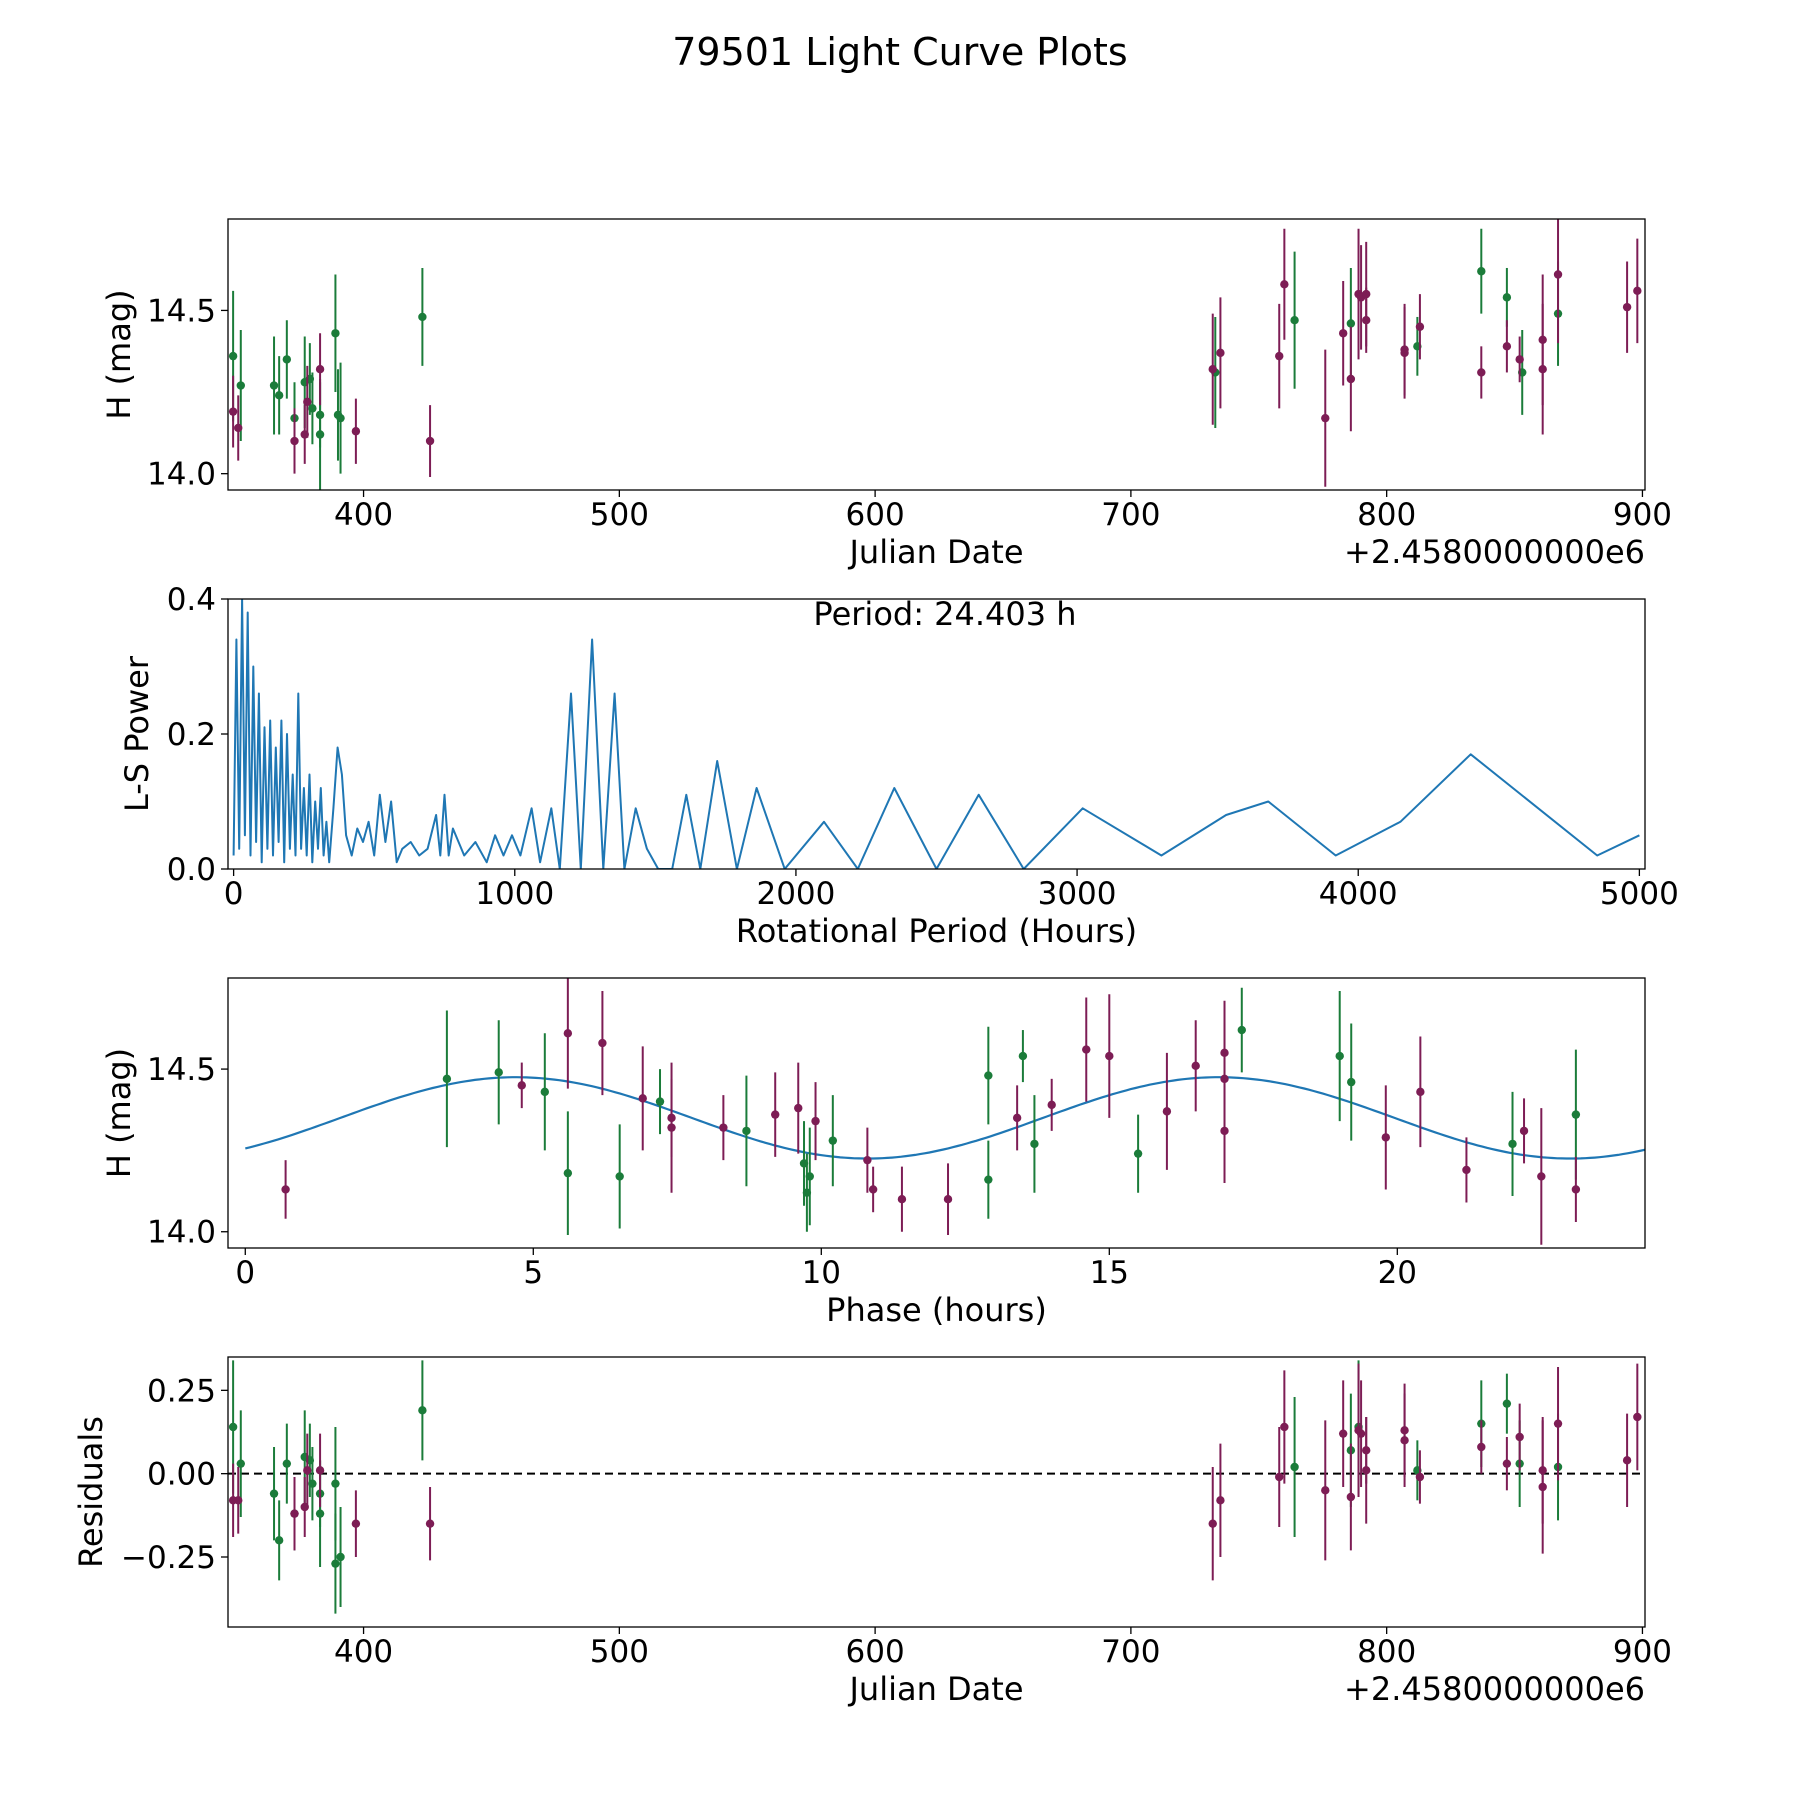  I want to click on x-tick-label: 0, so click(245, 1273).